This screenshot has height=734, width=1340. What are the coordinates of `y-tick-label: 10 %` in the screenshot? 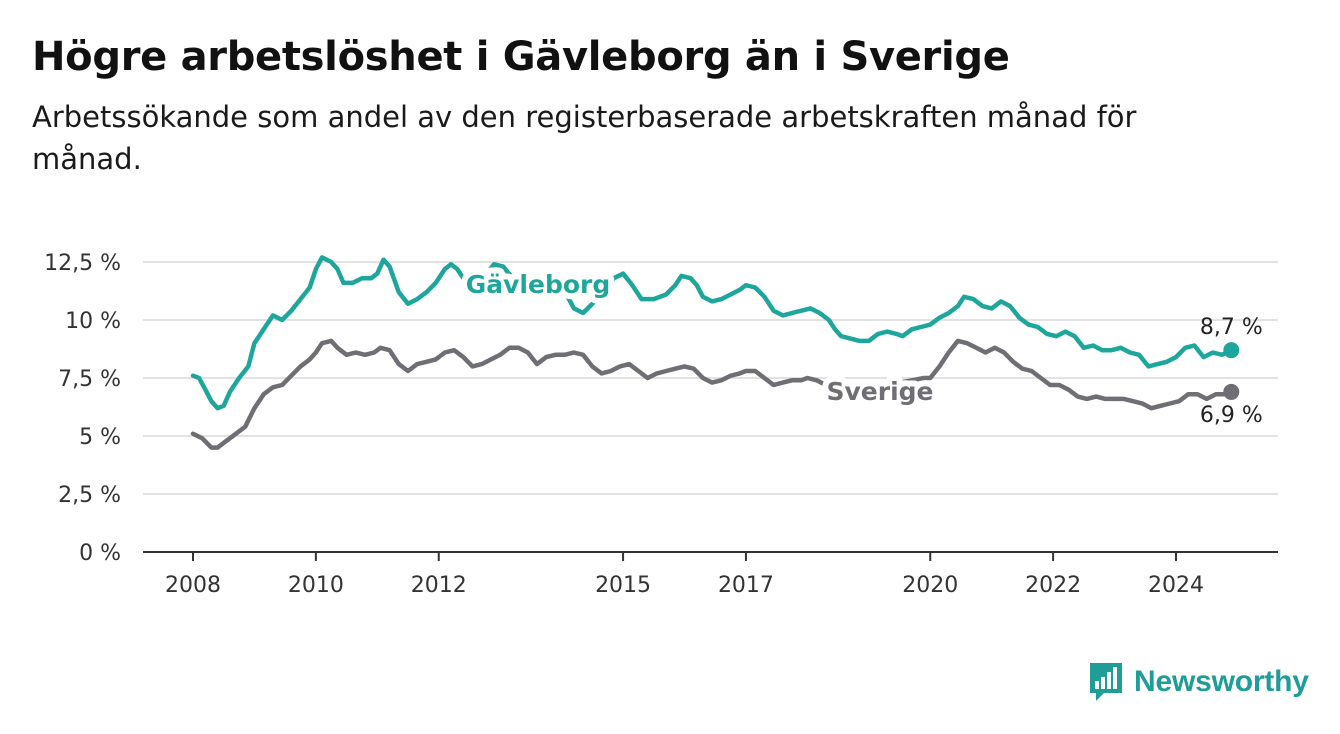 It's located at (93, 321).